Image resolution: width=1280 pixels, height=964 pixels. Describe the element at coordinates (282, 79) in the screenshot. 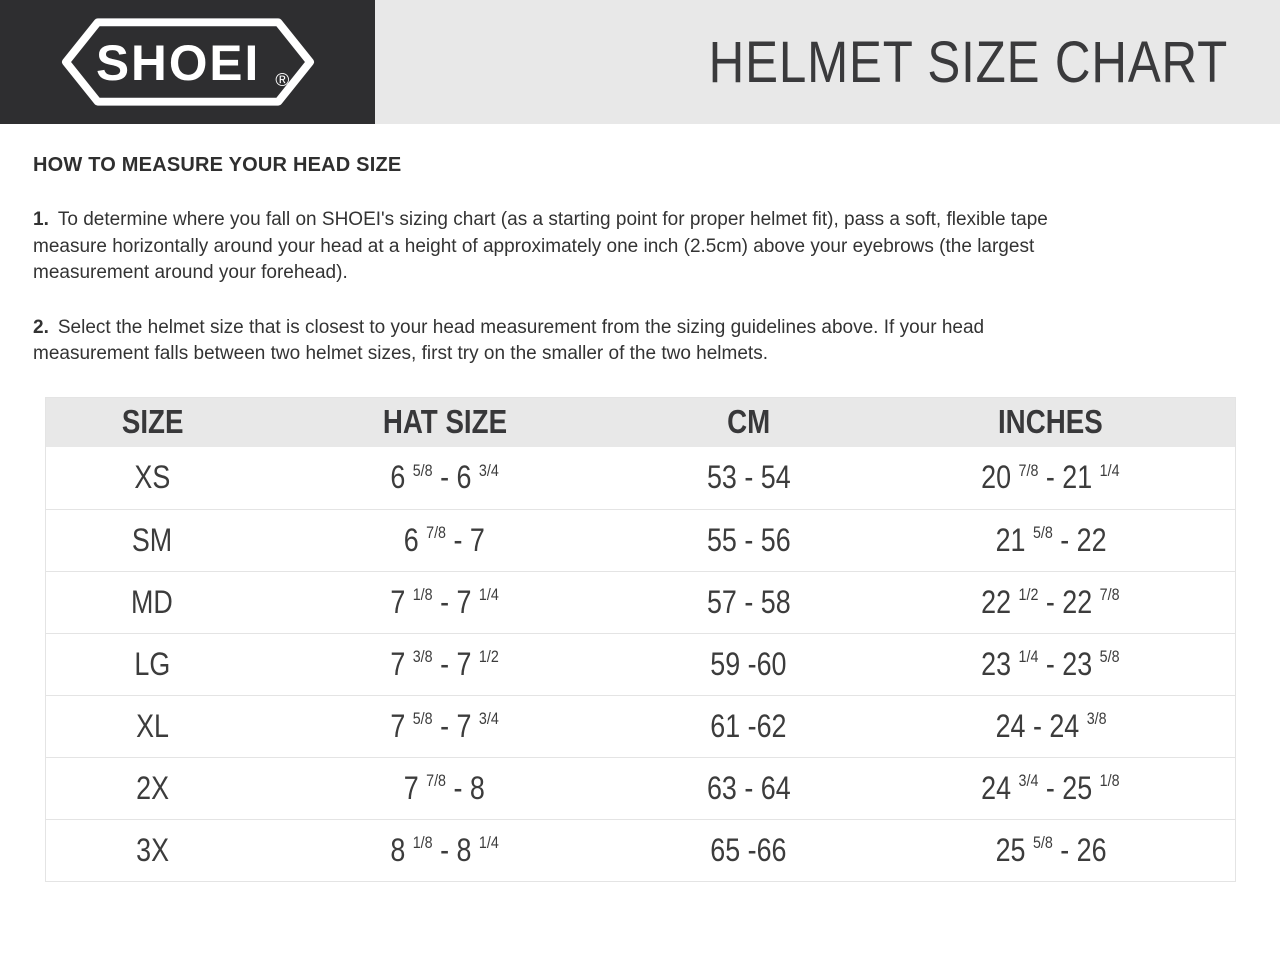

I see `registered-trademark-icon: ®` at that location.